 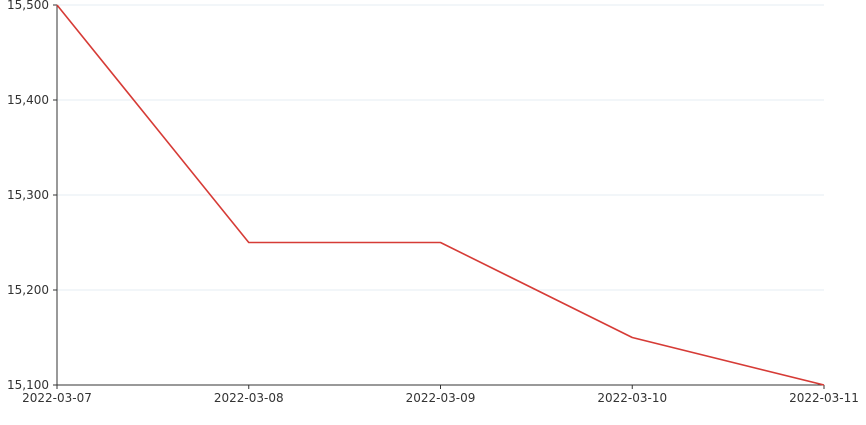 I want to click on y-tick-label: 15,200, so click(x=28, y=290).